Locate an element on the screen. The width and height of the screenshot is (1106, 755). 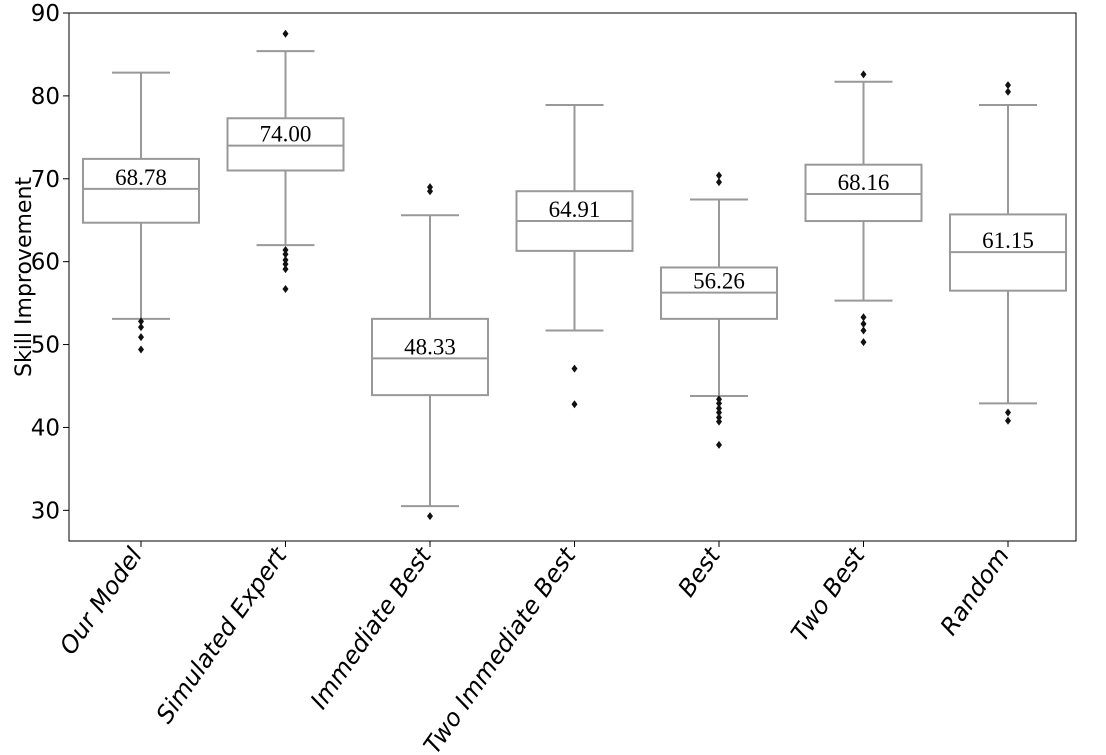
y-tick-label: 30 is located at coordinates (45, 511).